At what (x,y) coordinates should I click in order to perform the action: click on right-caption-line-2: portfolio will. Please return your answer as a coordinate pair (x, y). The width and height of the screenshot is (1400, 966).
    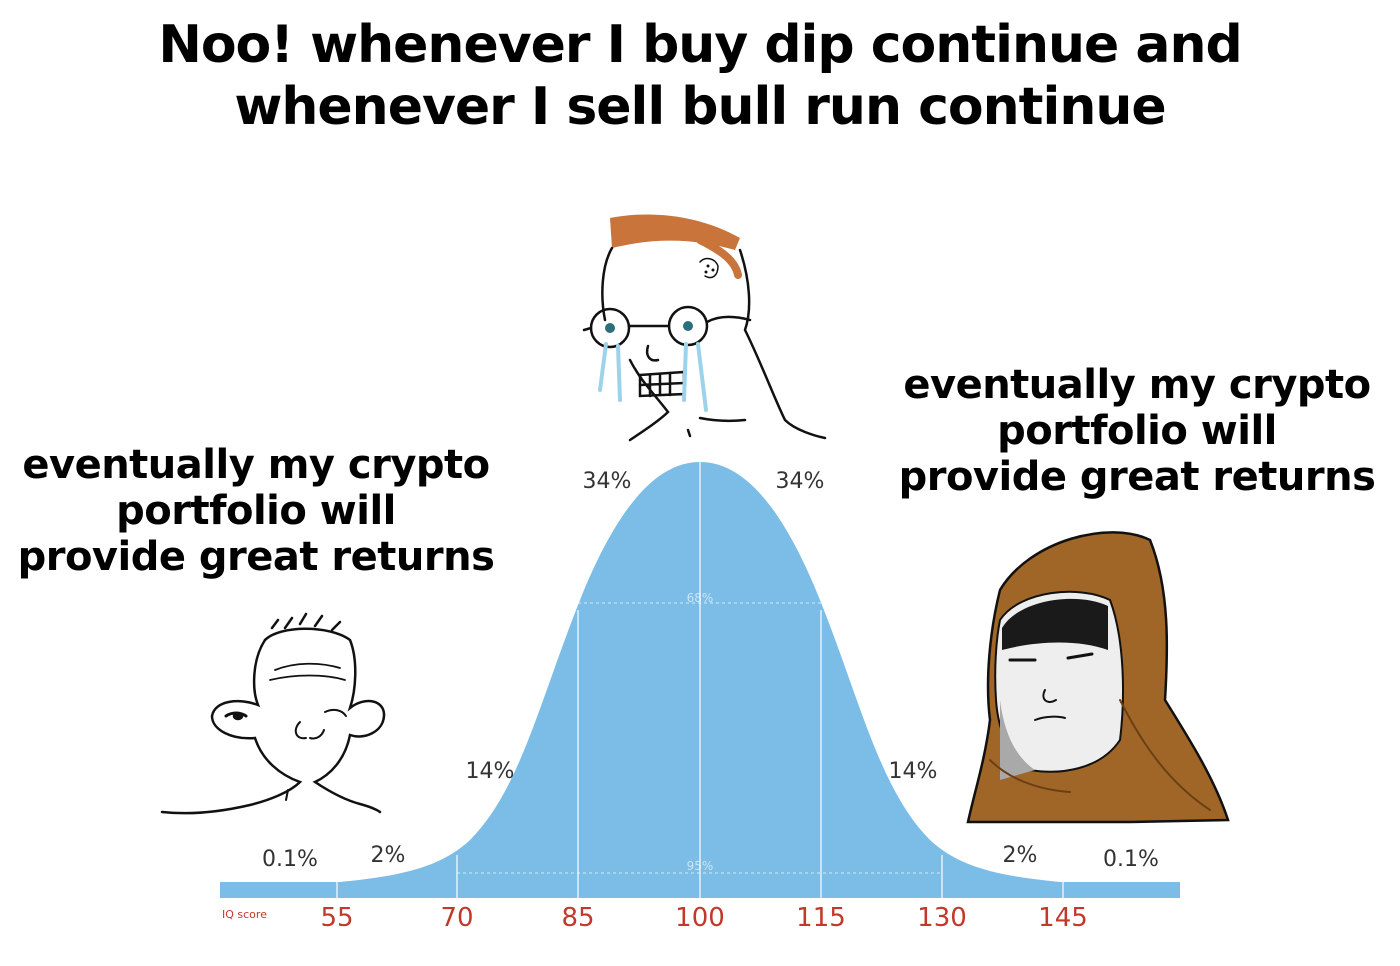
    Looking at the image, I should click on (1137, 431).